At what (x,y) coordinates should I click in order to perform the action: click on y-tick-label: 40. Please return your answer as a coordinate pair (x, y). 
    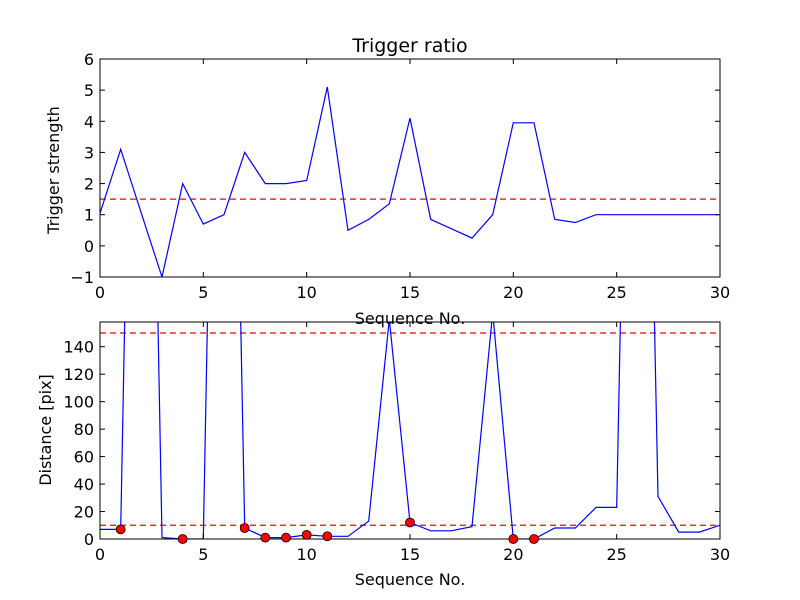
    Looking at the image, I should click on (84, 484).